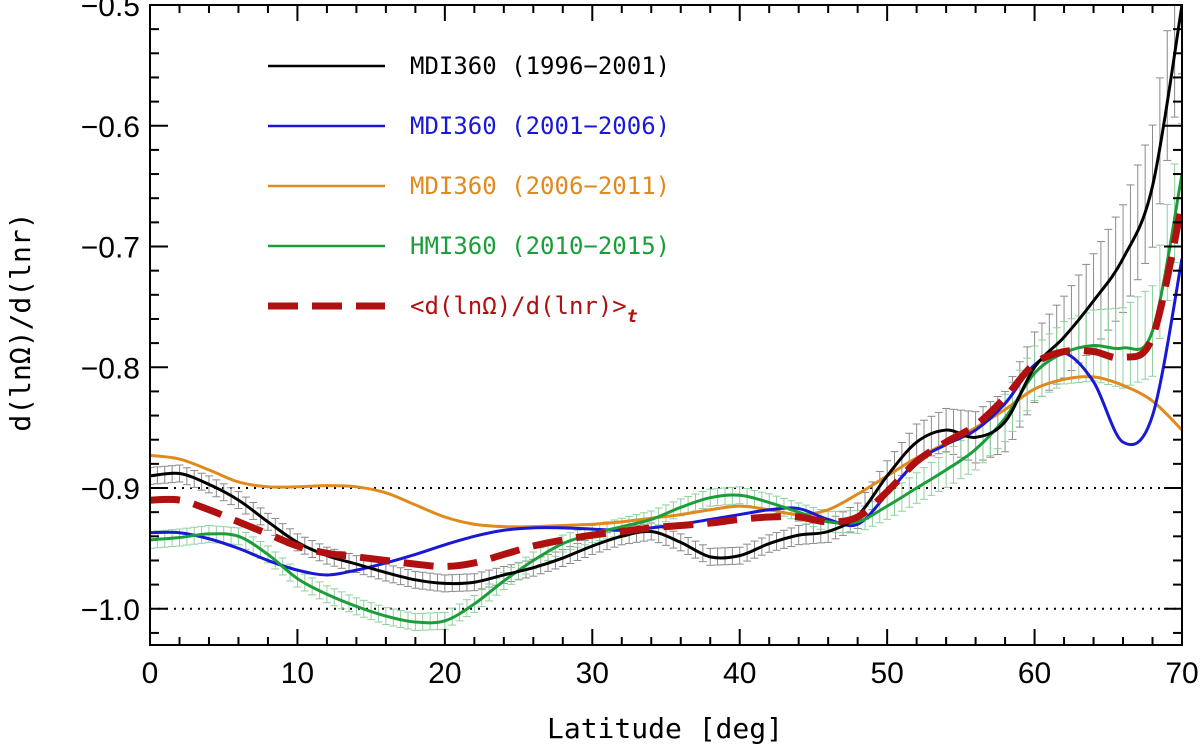 This screenshot has width=1200, height=745. Describe the element at coordinates (592, 673) in the screenshot. I see `x-tick-label: 30` at that location.